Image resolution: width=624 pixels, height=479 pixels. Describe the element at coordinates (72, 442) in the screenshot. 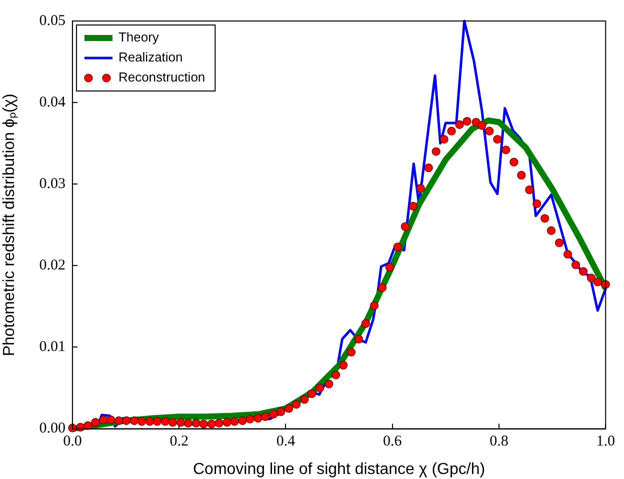

I see `x-tick-label: 0.0` at that location.